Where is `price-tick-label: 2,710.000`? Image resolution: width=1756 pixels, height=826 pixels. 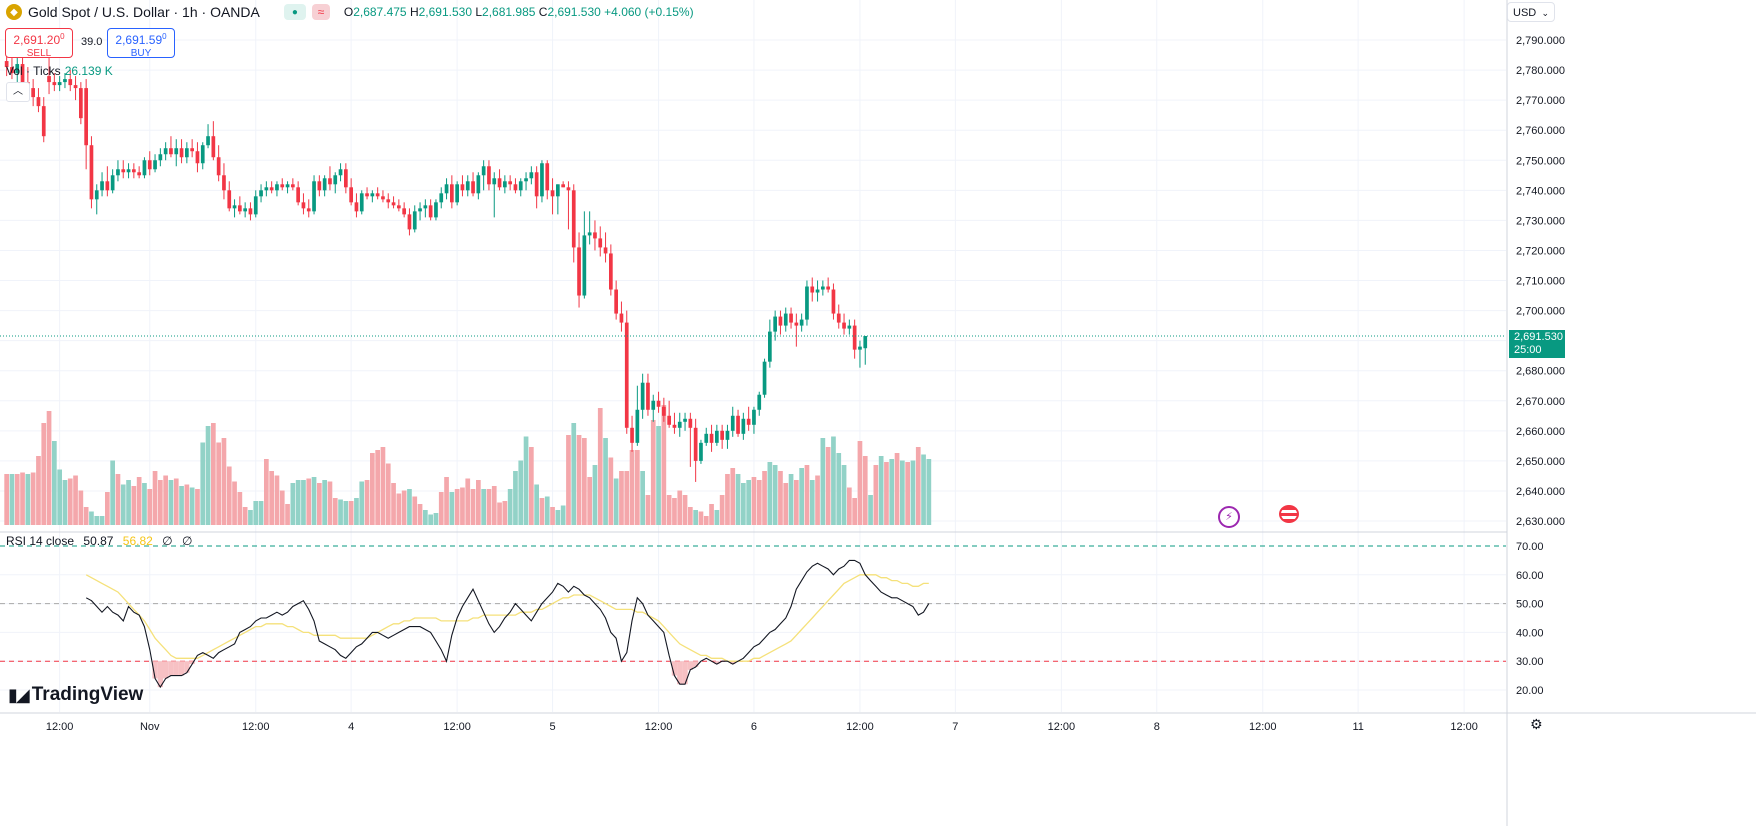
price-tick-label: 2,710.000 is located at coordinates (1540, 282).